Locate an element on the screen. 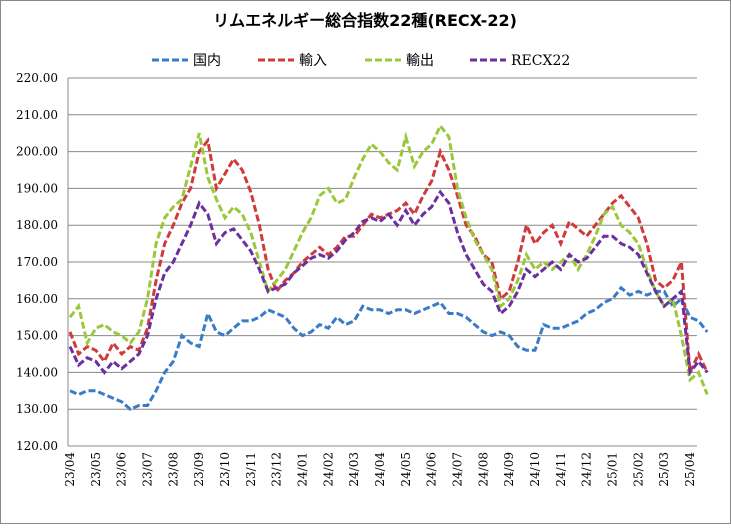  chart-title: リムエネルギー総合指数22種(RECX-22) is located at coordinates (365, 20).